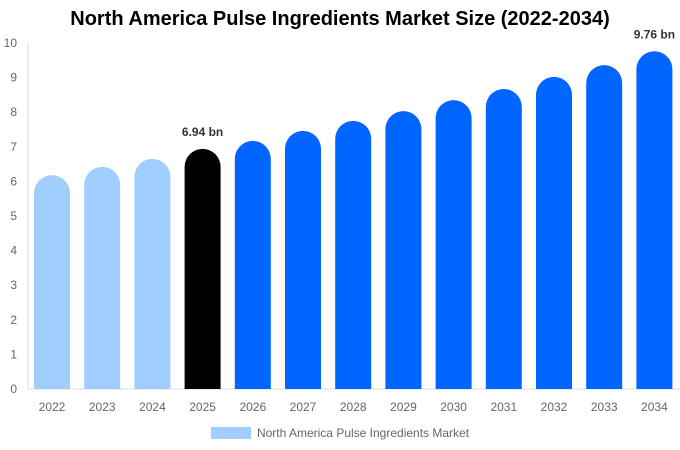 The image size is (680, 450). What do you see at coordinates (403, 407) in the screenshot?
I see `x-tick-label: 2029` at bounding box center [403, 407].